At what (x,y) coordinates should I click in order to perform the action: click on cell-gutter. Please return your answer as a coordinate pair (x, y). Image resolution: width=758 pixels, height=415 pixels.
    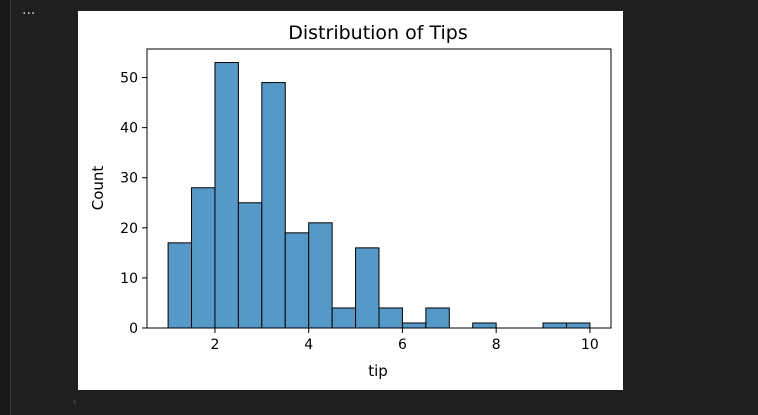
    Looking at the image, I should click on (5, 207).